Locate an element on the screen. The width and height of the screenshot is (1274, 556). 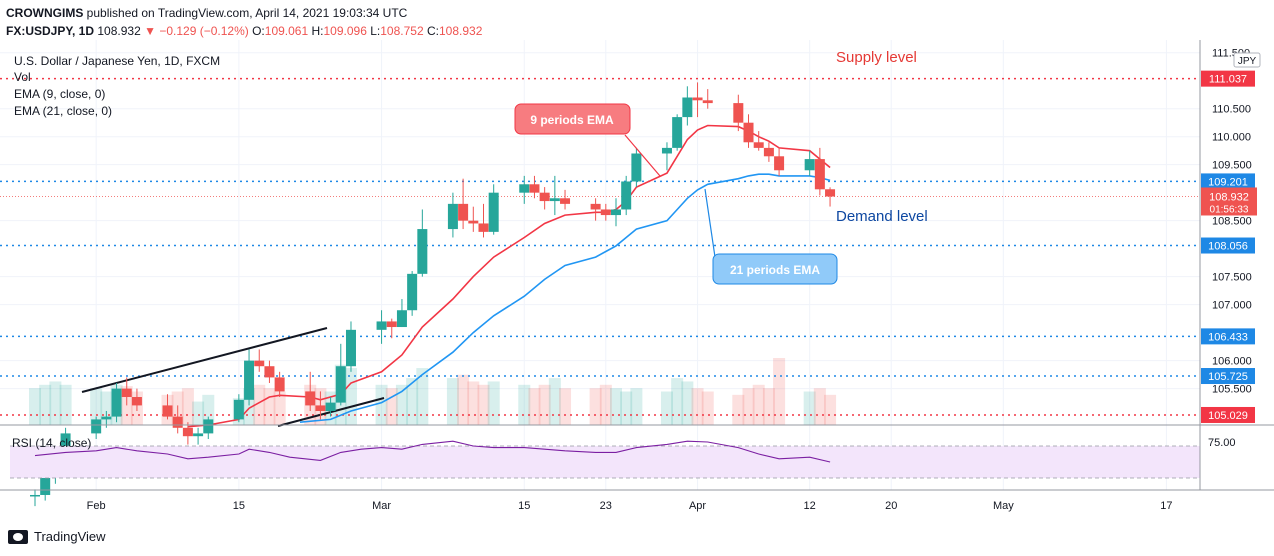
ema9-legend: EMA (9, close, 0) is located at coordinates (59, 94).